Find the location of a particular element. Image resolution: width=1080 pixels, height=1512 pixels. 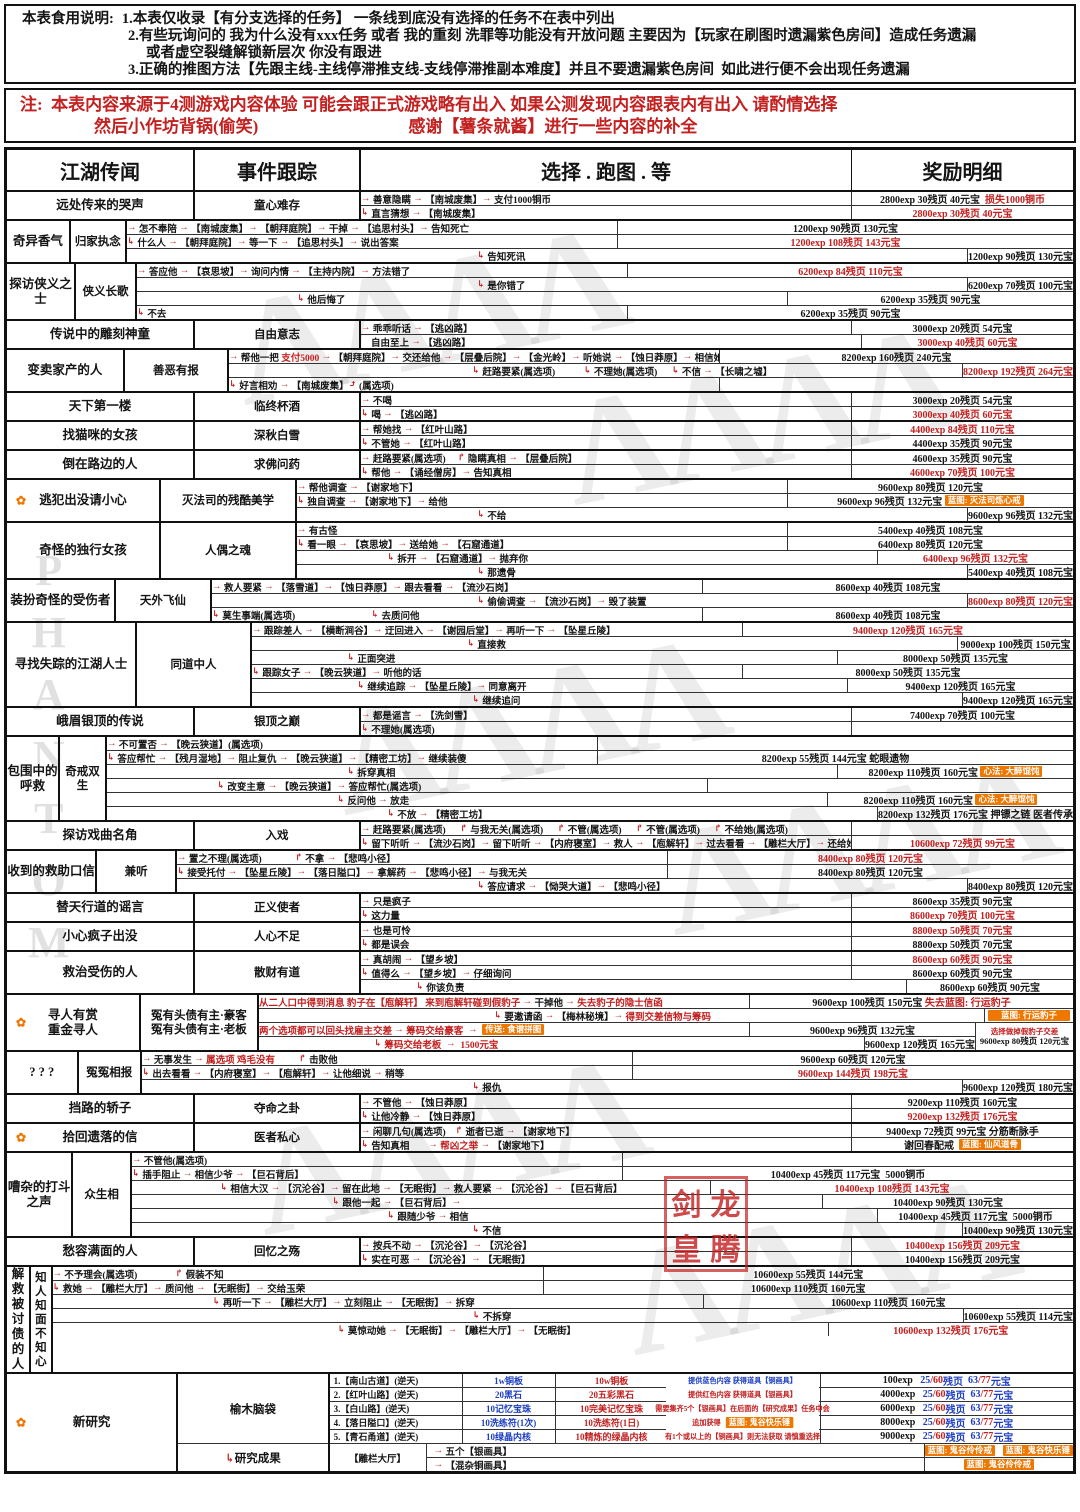

reward-cell: 100exp 25/60 残页 63/77 元宝 is located at coordinates (946, 1381).